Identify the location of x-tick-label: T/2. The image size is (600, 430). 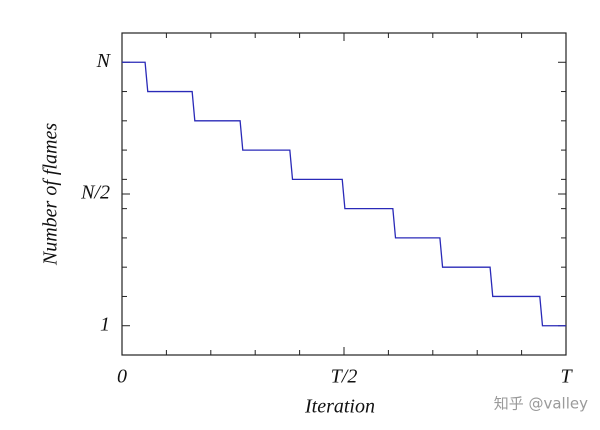
(344, 377).